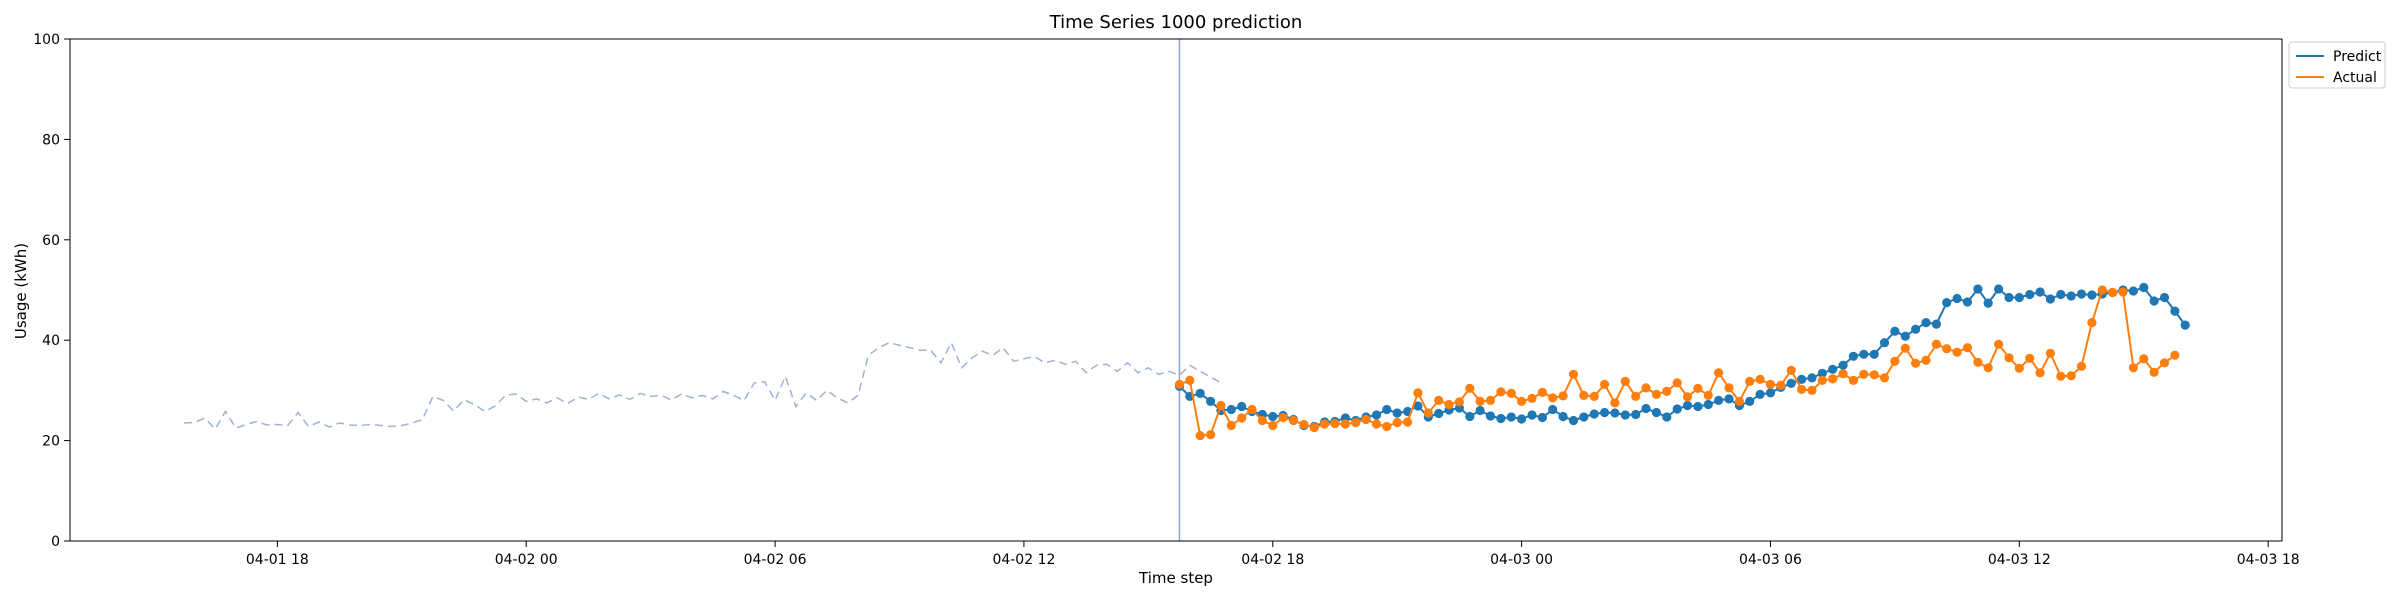 Image resolution: width=2400 pixels, height=600 pixels. I want to click on x-axis-title: Time step, so click(1175, 578).